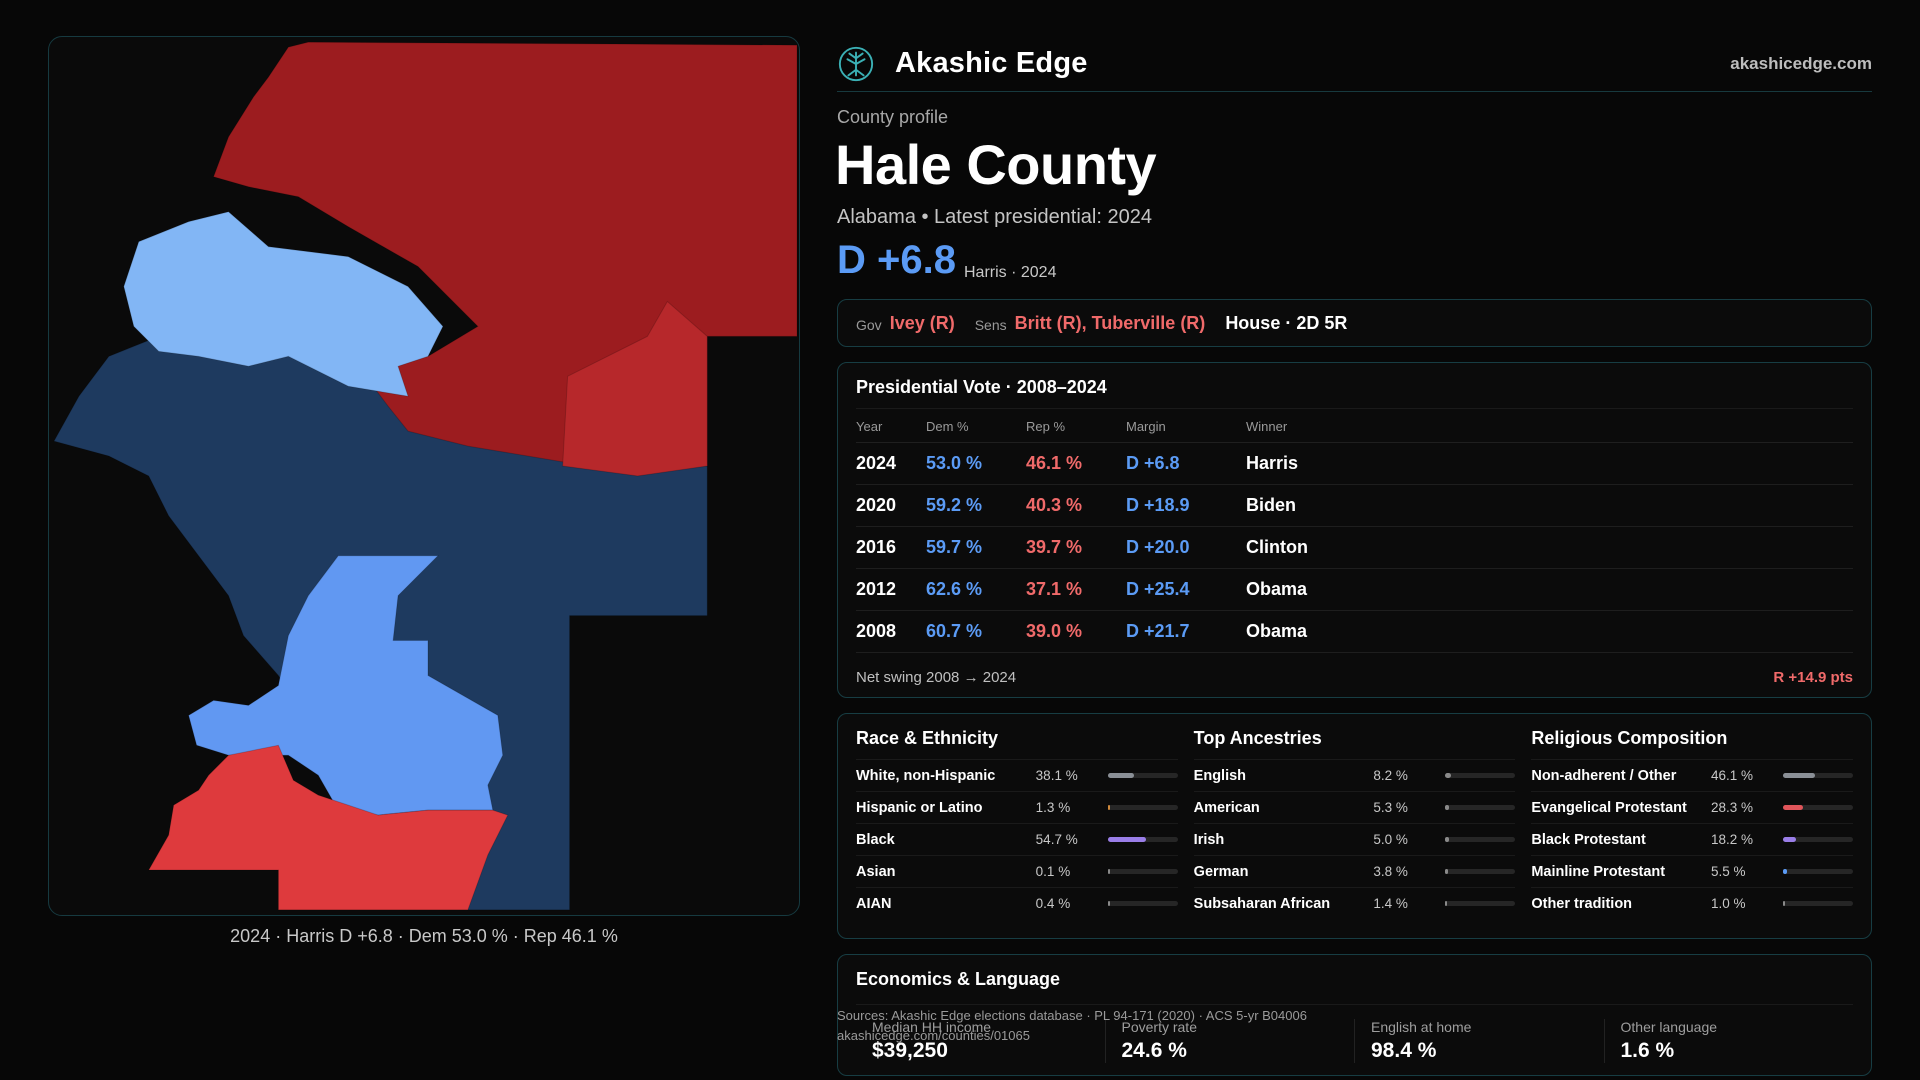 This screenshot has width=1920, height=1080. What do you see at coordinates (893, 117) in the screenshot?
I see `profile-eyebrow: County profile` at bounding box center [893, 117].